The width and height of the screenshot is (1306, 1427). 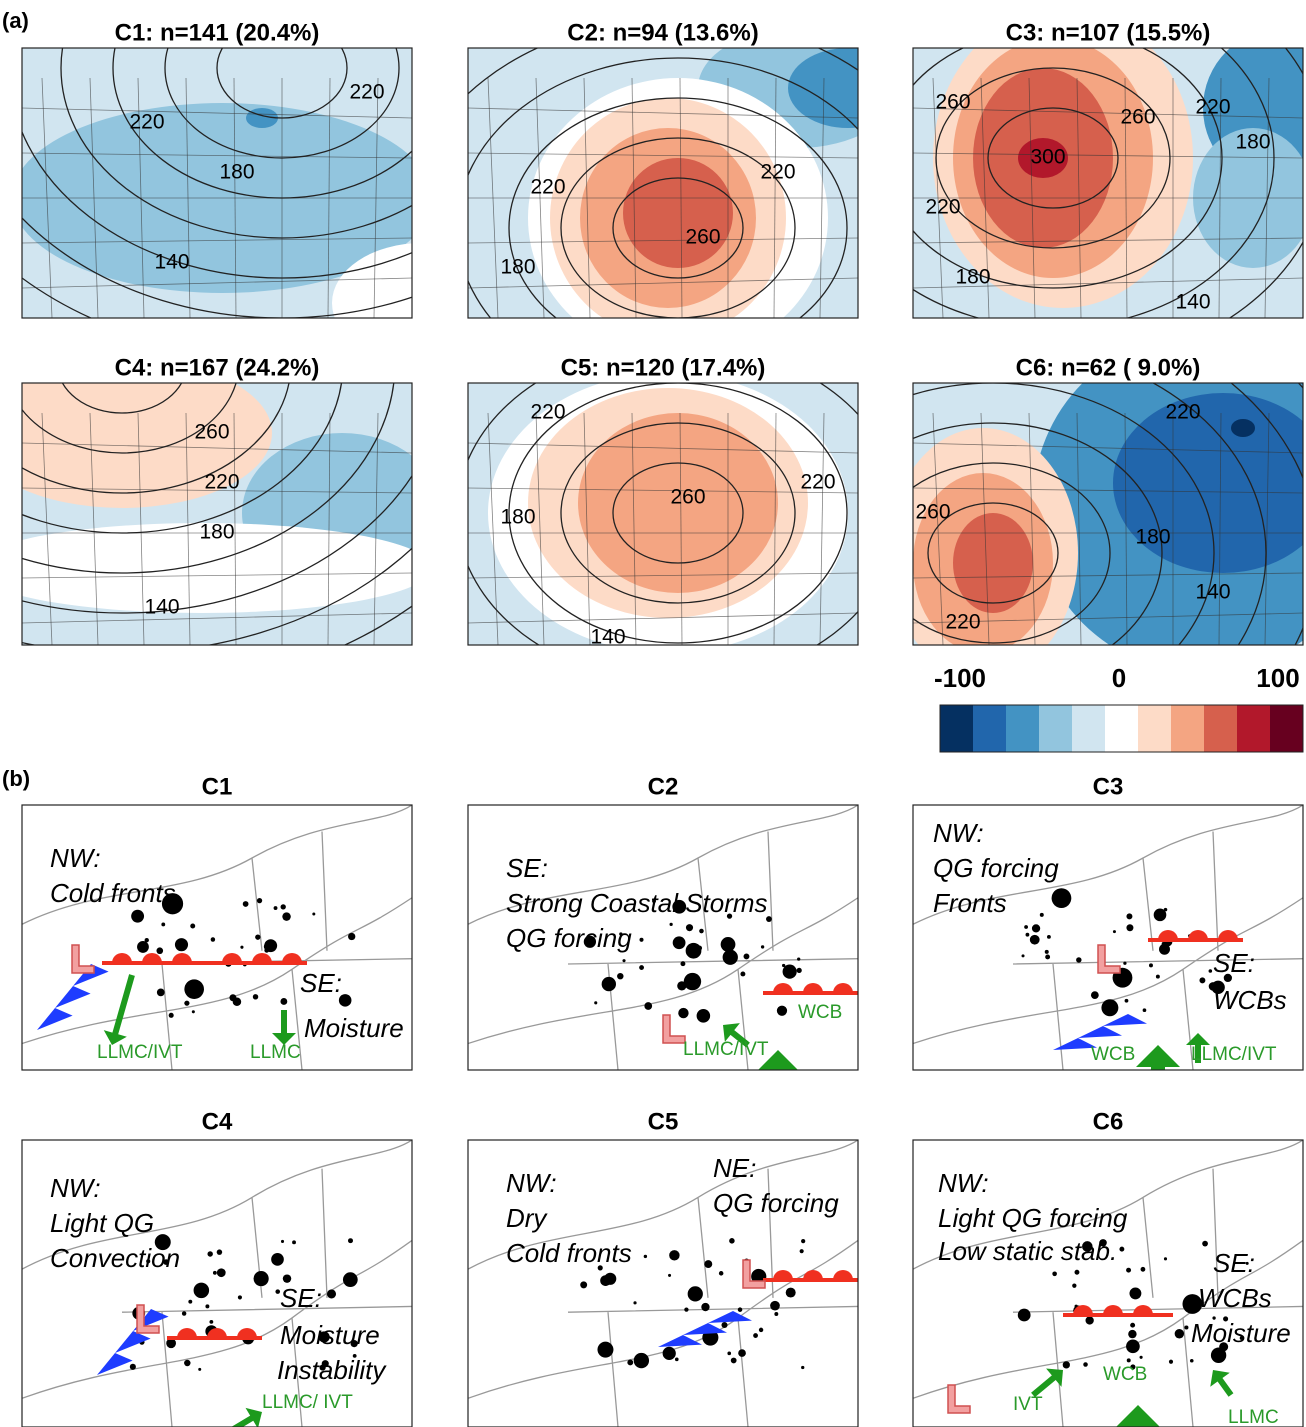 What do you see at coordinates (734, 1168) in the screenshot?
I see `annotation: NE:` at bounding box center [734, 1168].